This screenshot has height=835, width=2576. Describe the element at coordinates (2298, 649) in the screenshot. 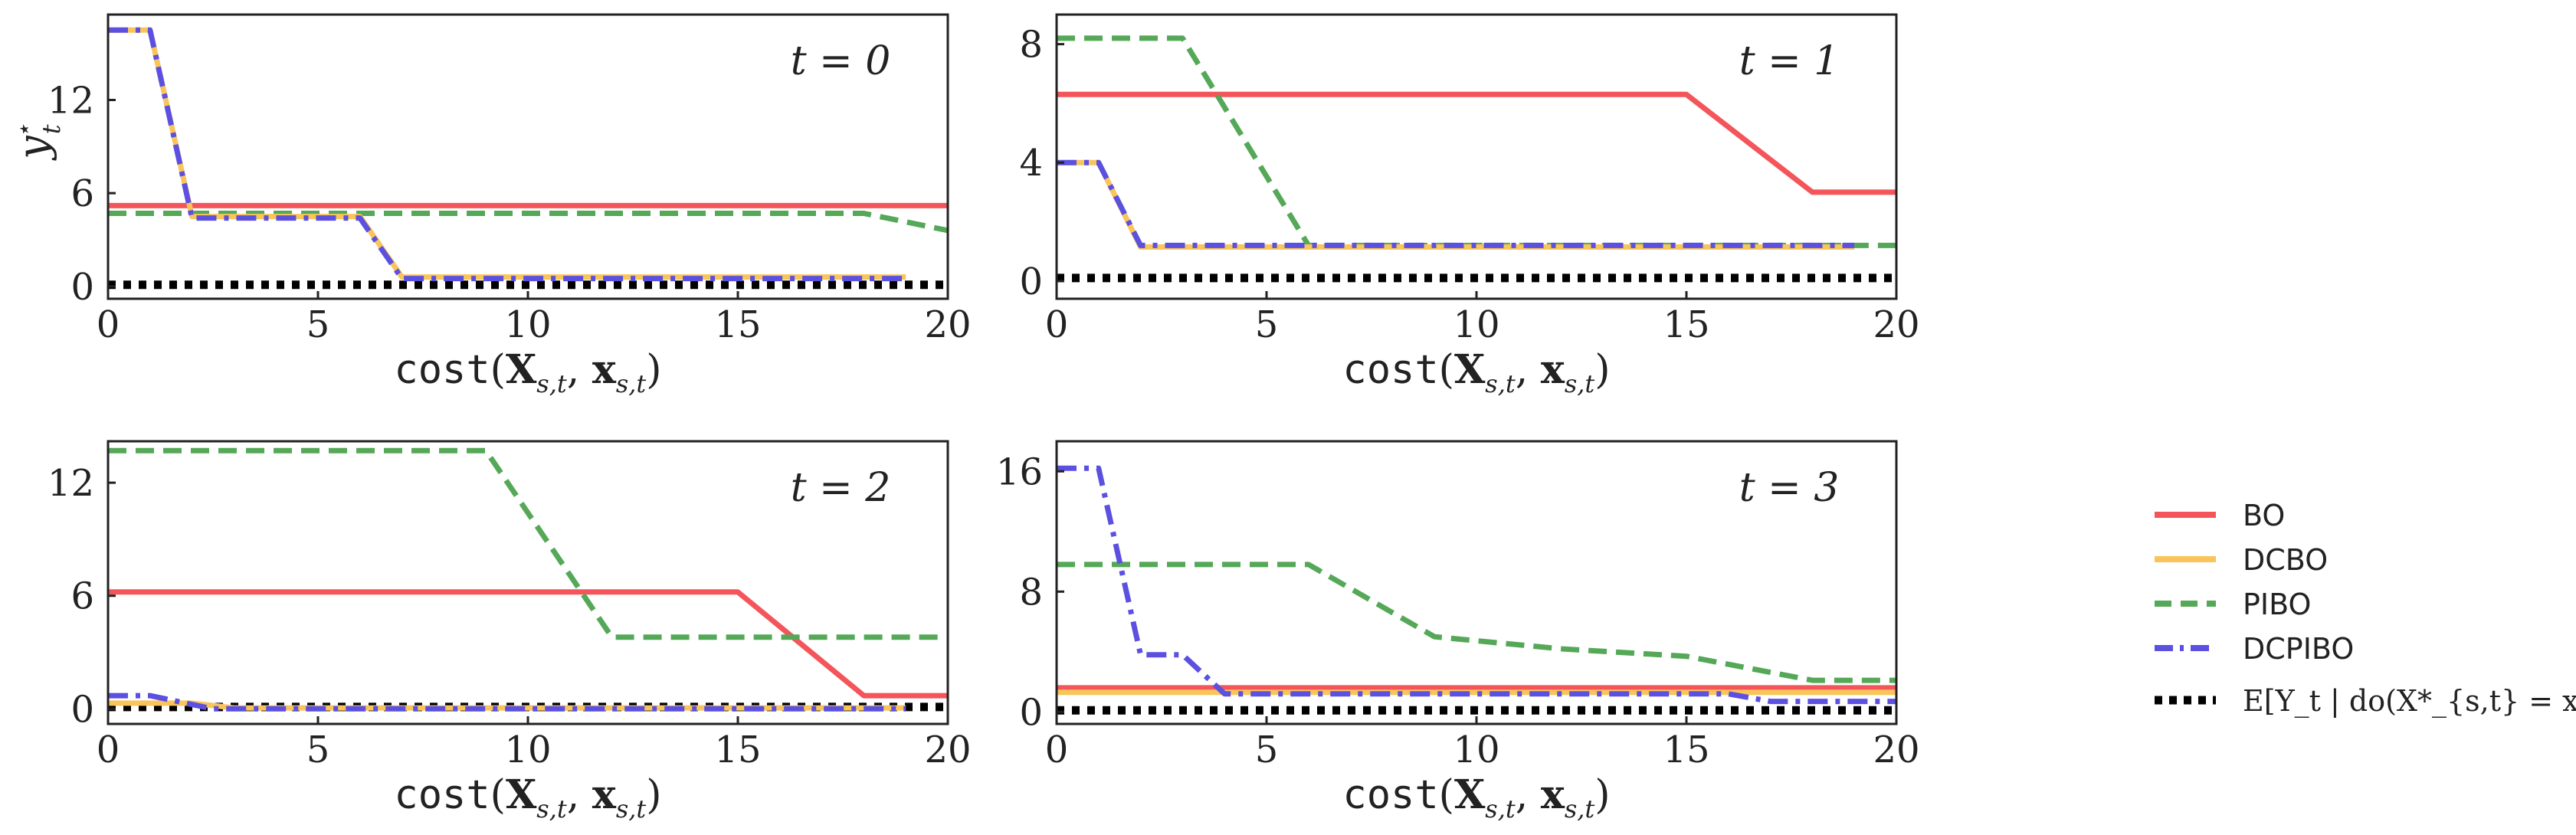

I see `legend-label-dcpibo: DCPIBO` at that location.